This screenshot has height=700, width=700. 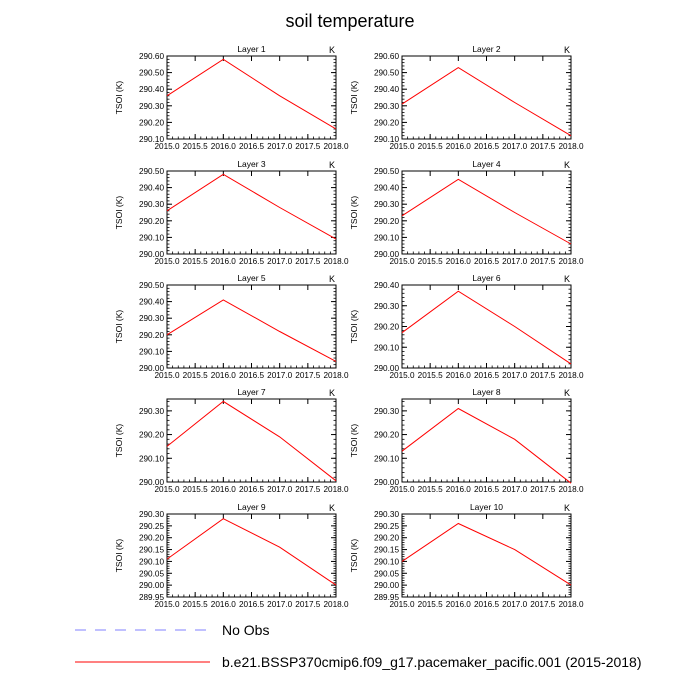 I want to click on legend-label-obs: No Obs, so click(x=245, y=630).